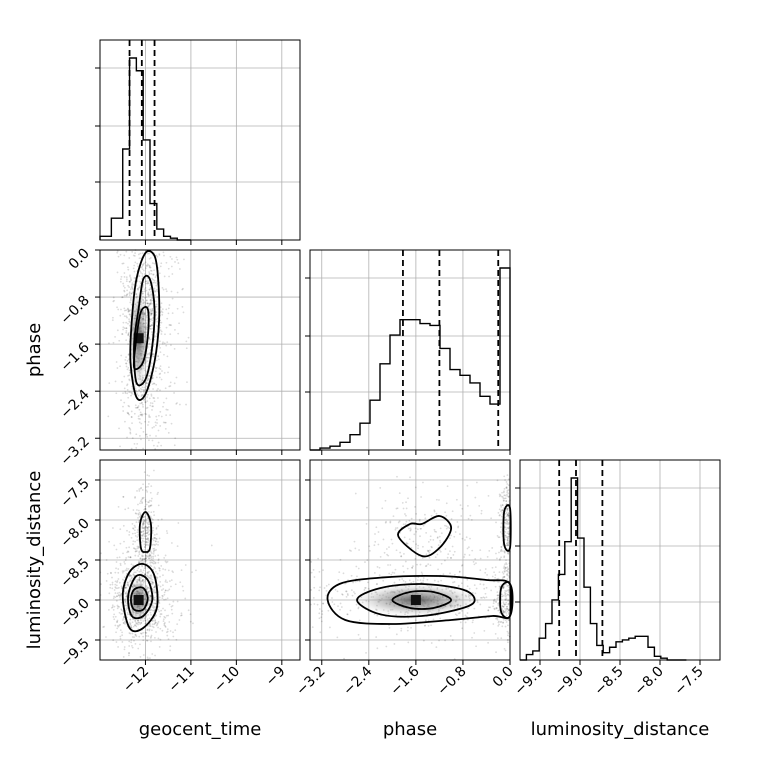 The width and height of the screenshot is (760, 760). What do you see at coordinates (136, 680) in the screenshot?
I see `x-tick-label-geocent_time-0: −12` at bounding box center [136, 680].